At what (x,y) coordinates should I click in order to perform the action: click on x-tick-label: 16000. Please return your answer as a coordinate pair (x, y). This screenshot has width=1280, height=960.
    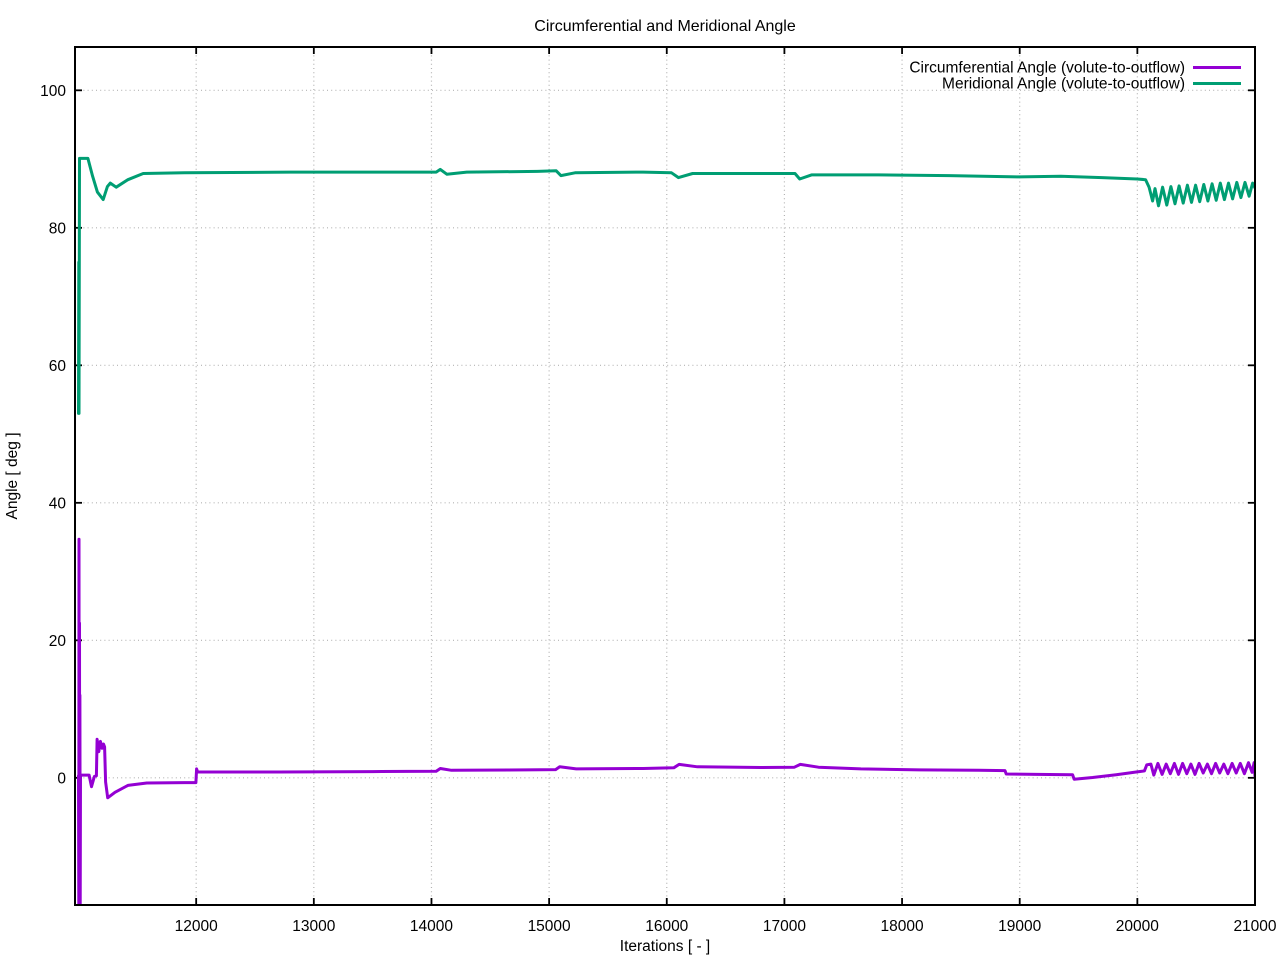
    Looking at the image, I should click on (666, 926).